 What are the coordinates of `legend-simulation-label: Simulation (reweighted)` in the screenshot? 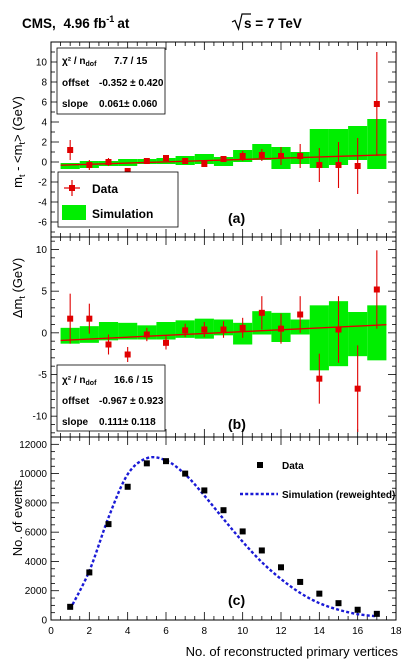 It's located at (338, 495).